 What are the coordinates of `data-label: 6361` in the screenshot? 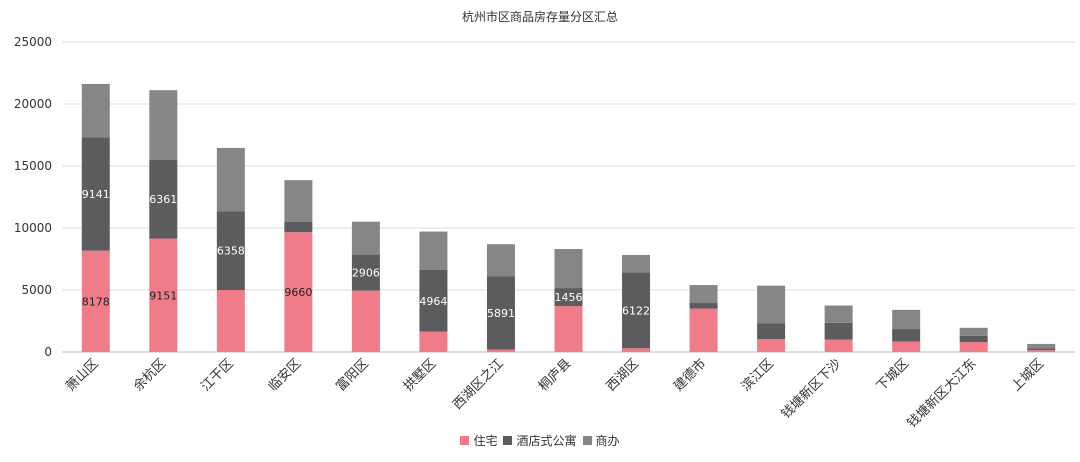 It's located at (163, 199).